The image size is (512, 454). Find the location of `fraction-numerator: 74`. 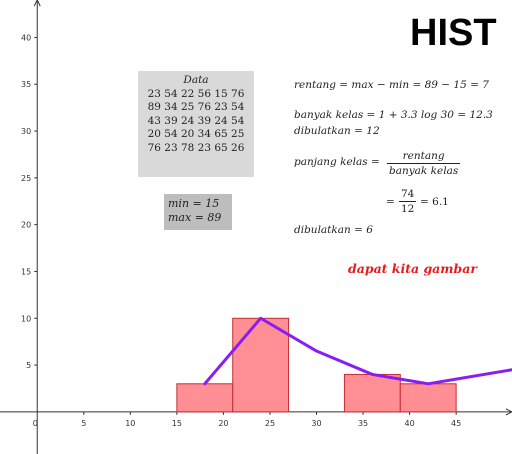

fraction-numerator: 74 is located at coordinates (408, 195).